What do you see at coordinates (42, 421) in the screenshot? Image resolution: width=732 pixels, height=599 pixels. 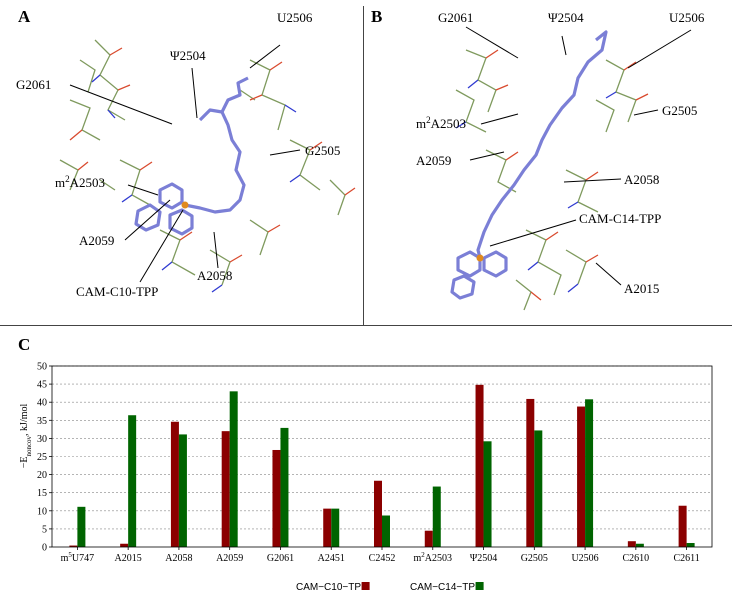 I see `y-tick-label: 35` at bounding box center [42, 421].